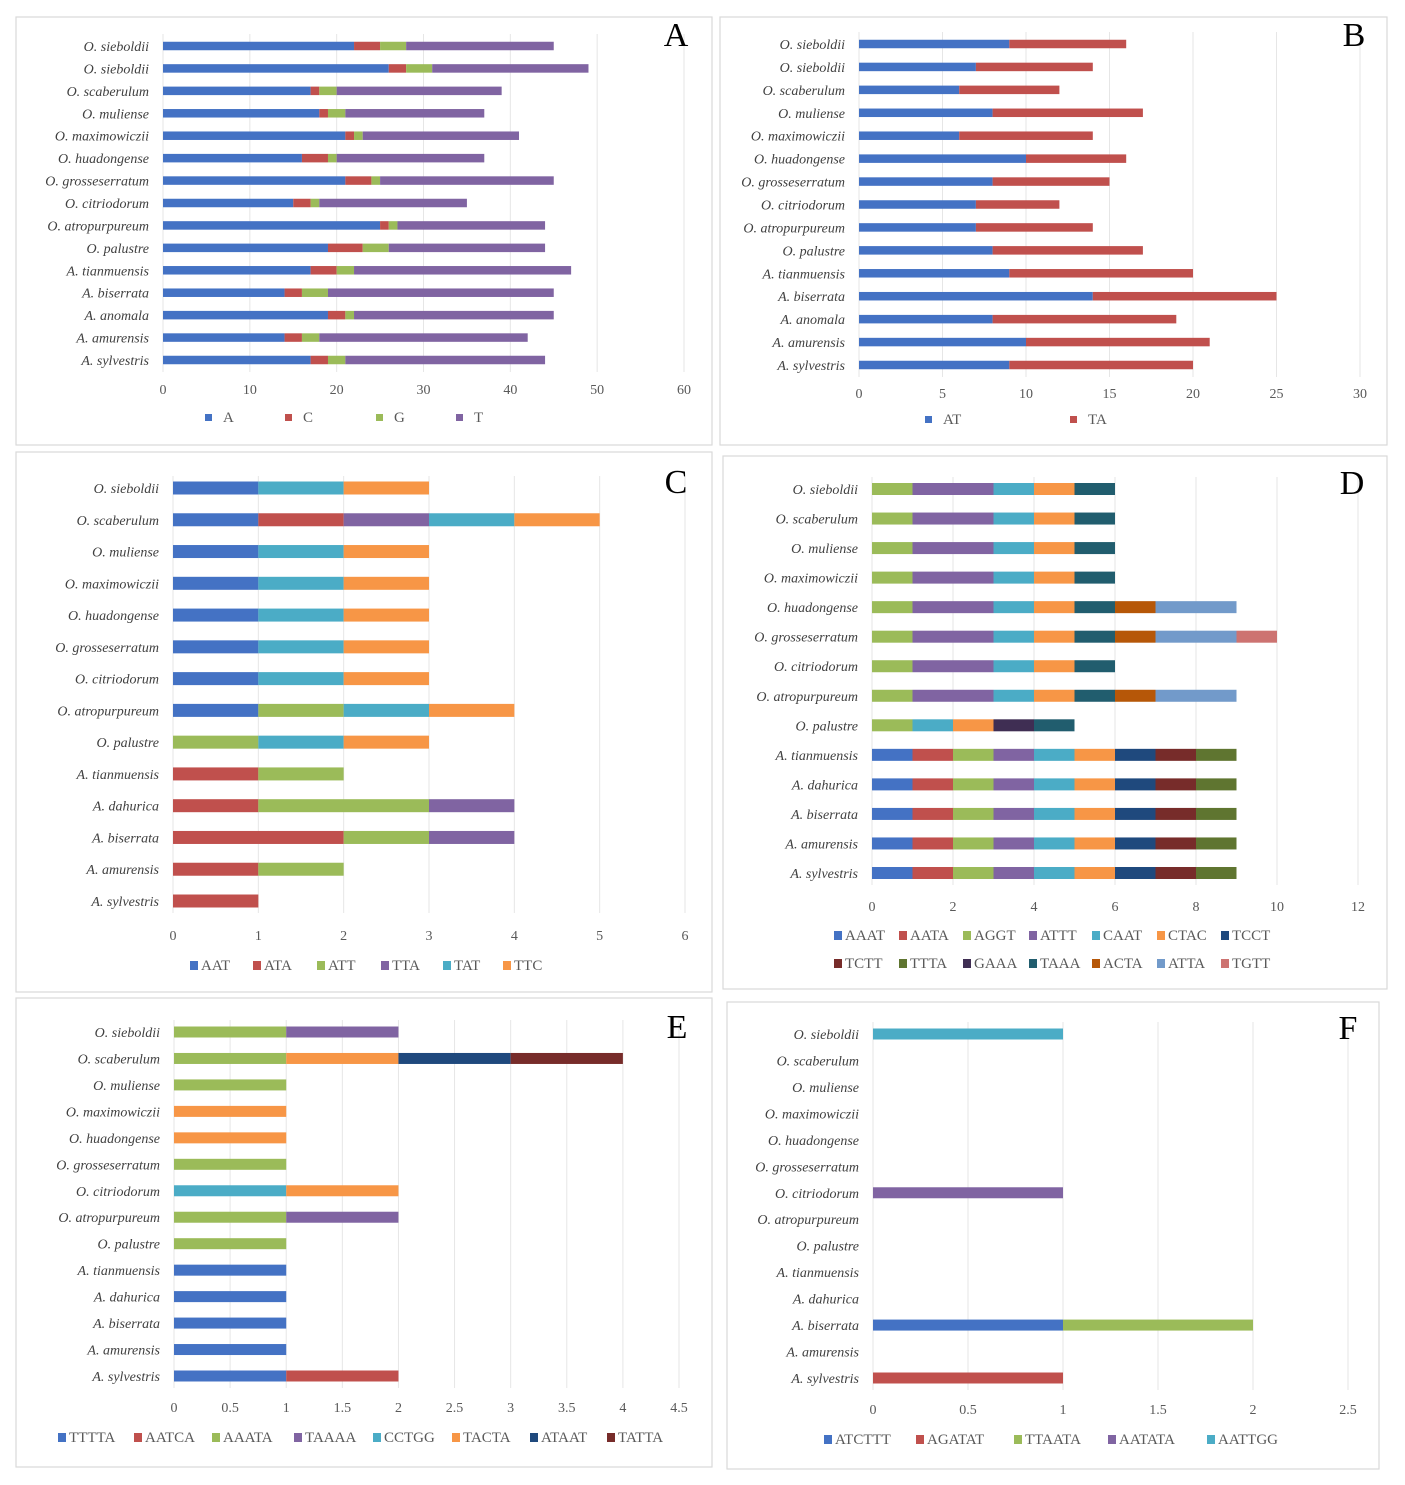 This screenshot has width=1405, height=1485. Describe the element at coordinates (230, 1085) in the screenshot. I see `panel-e-bar-aaata` at that location.